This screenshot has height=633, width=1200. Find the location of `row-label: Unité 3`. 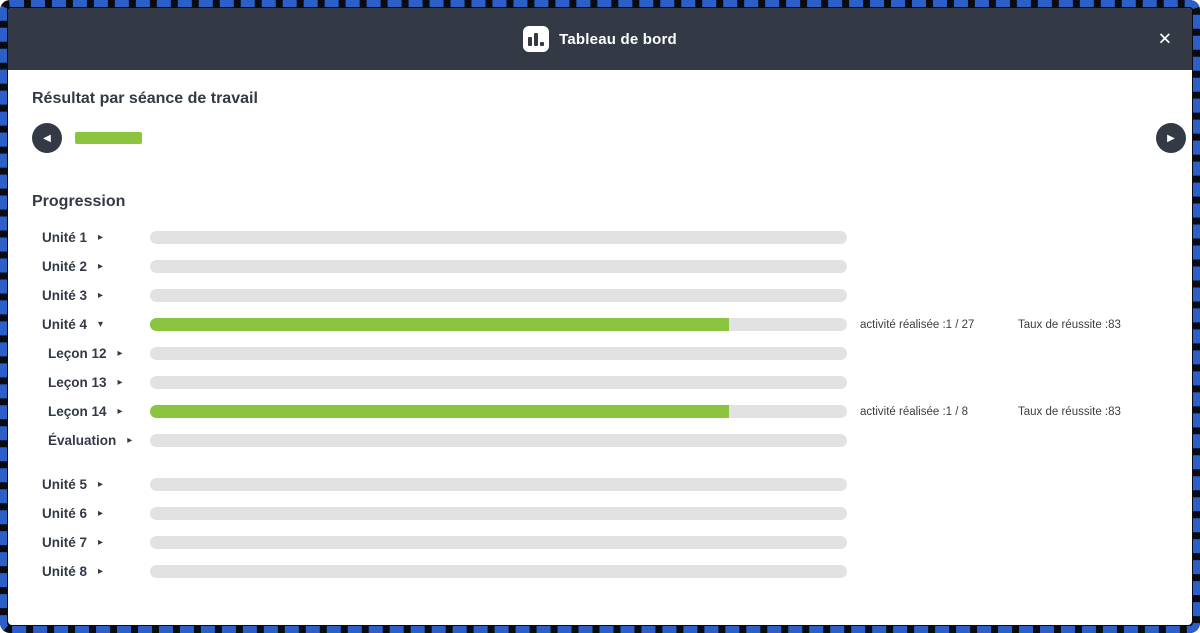

row-label: Unité 3 is located at coordinates (65, 295).